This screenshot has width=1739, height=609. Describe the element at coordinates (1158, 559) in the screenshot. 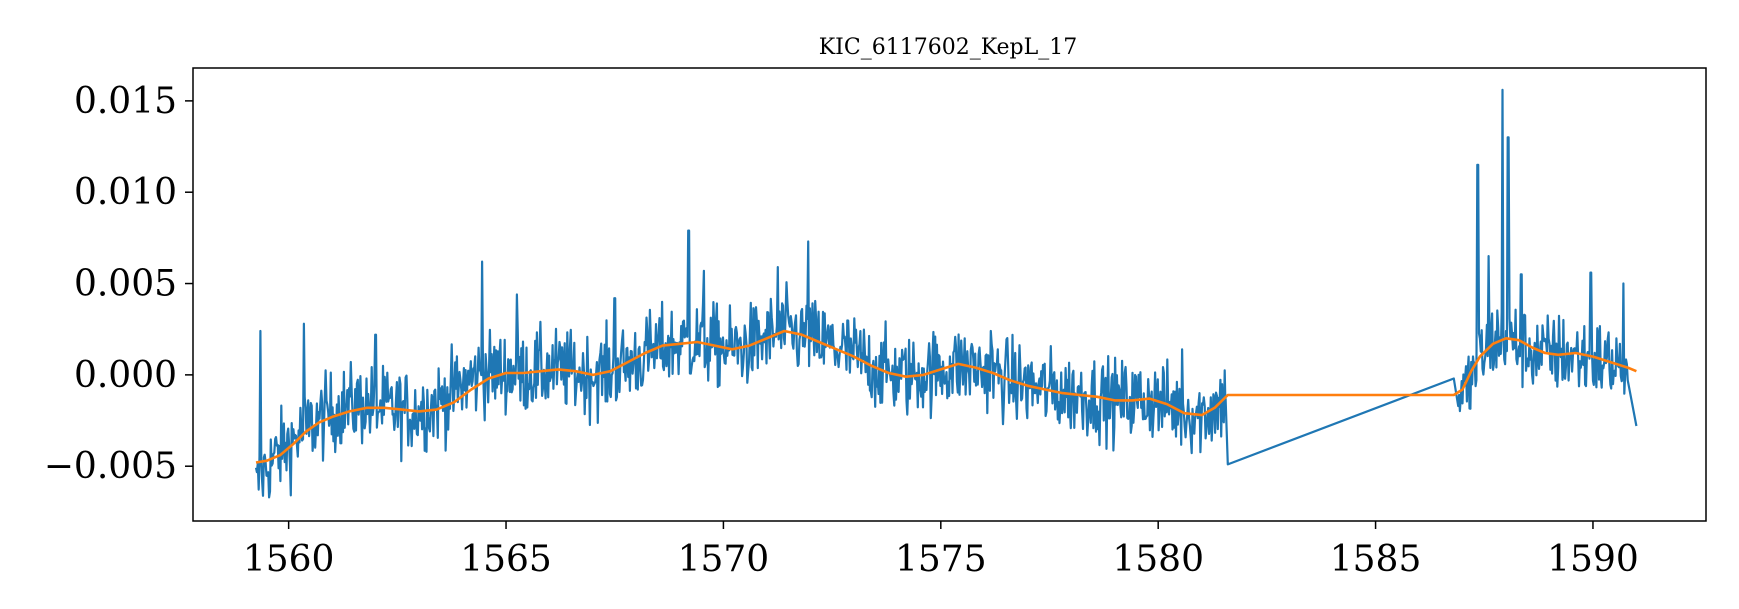

I see `x-tick-label: 1580` at that location.